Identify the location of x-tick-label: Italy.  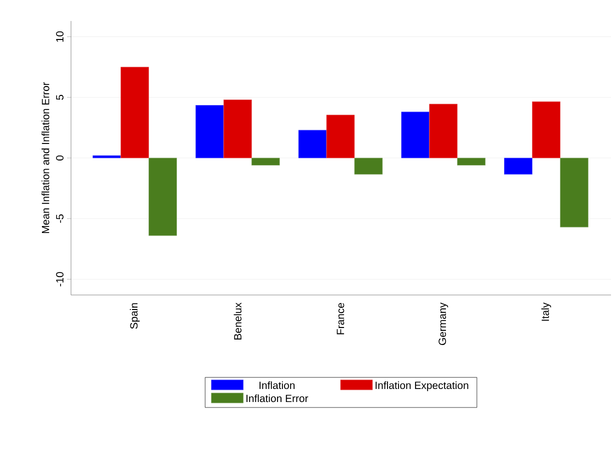
(546, 311).